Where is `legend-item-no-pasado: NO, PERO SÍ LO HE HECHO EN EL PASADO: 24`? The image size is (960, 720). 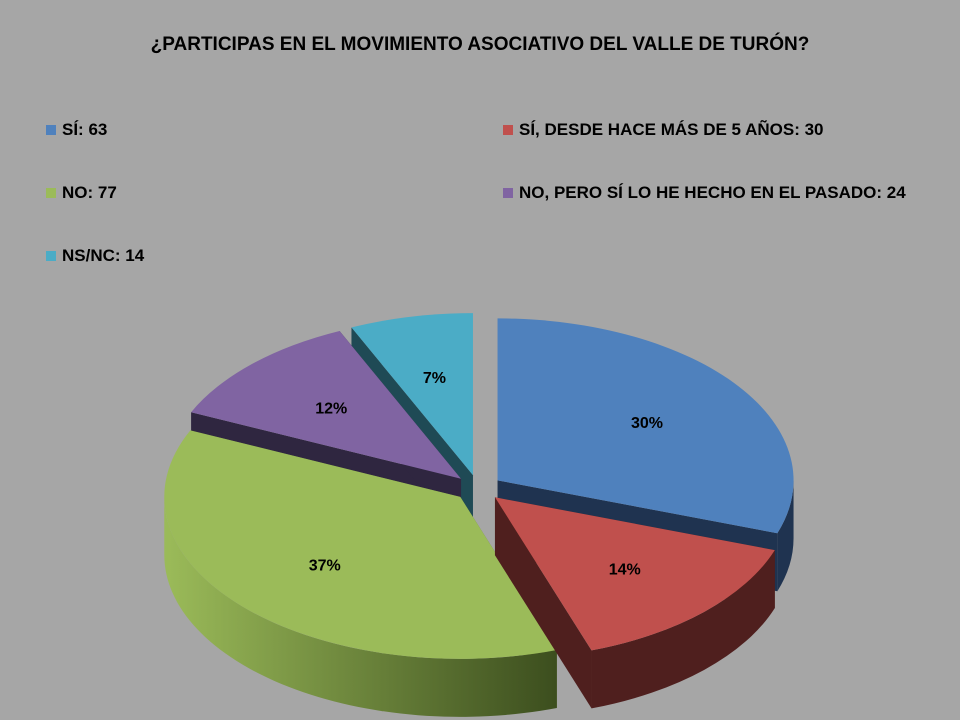 legend-item-no-pasado: NO, PERO SÍ LO HE HECHO EN EL PASADO: 24 is located at coordinates (704, 193).